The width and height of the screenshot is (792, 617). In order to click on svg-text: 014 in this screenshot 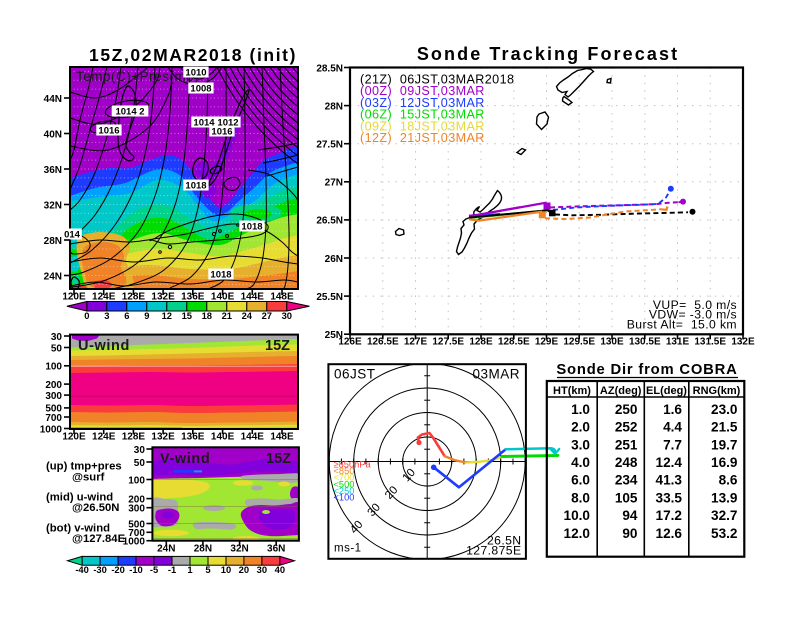, I will do `click(72, 234)`.